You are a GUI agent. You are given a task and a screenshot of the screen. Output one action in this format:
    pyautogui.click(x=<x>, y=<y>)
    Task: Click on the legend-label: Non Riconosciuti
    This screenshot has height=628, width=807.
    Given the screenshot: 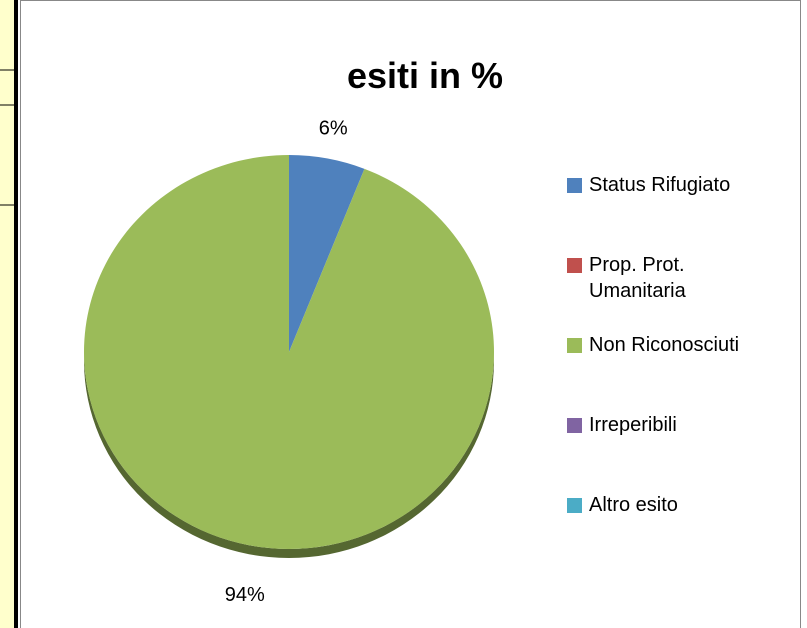 What is the action you would take?
    pyautogui.click(x=664, y=345)
    